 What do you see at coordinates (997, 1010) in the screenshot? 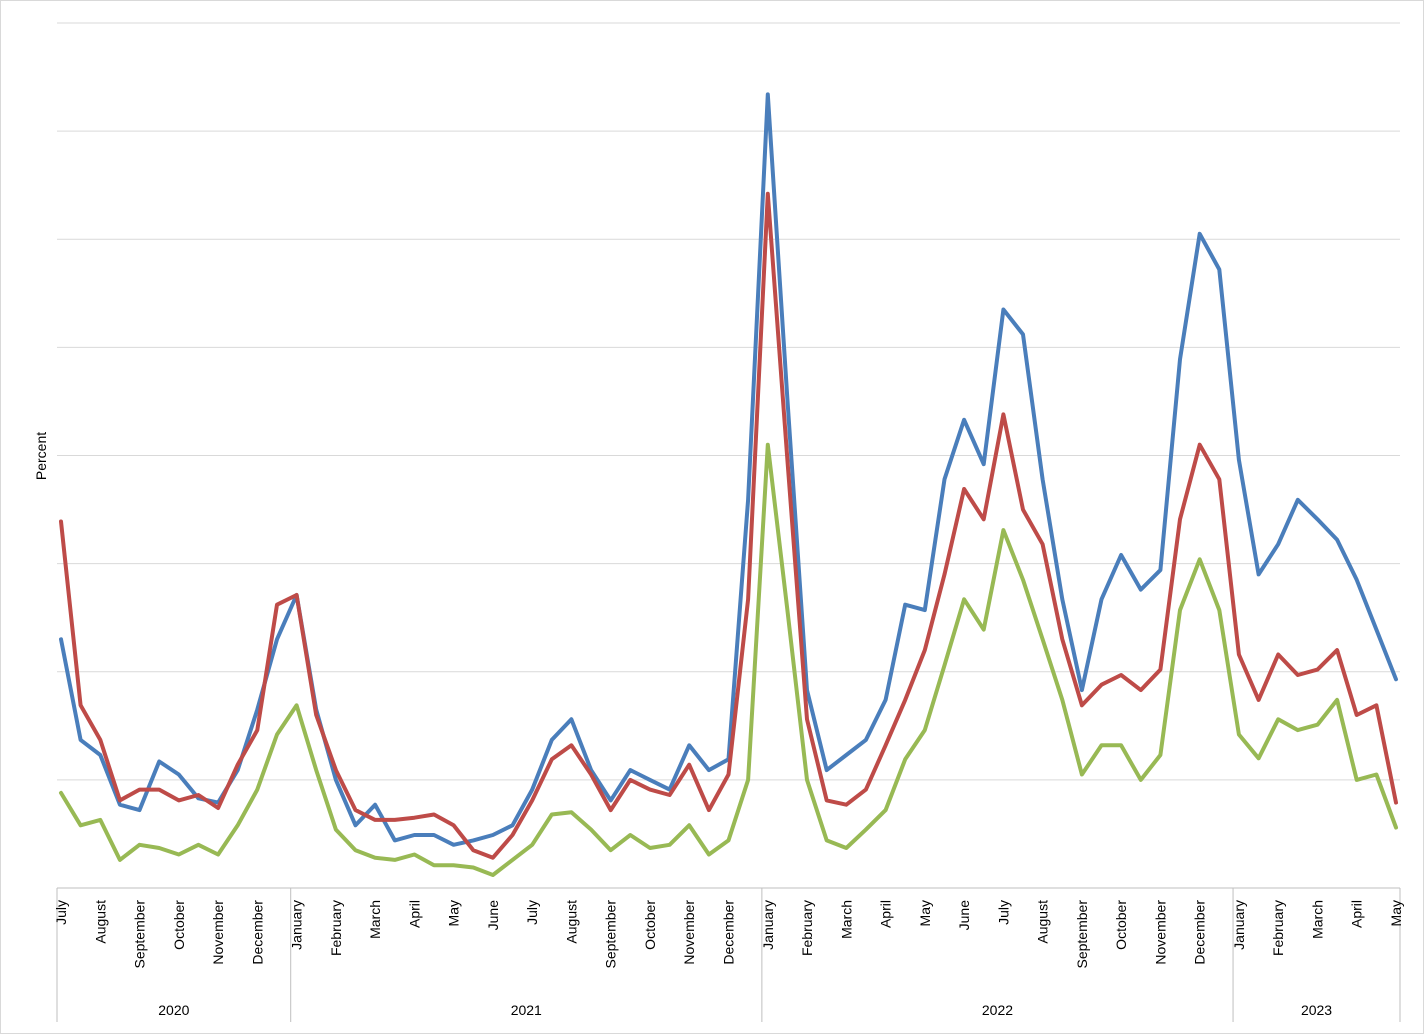
I see `x-group-label: 2022` at bounding box center [997, 1010].